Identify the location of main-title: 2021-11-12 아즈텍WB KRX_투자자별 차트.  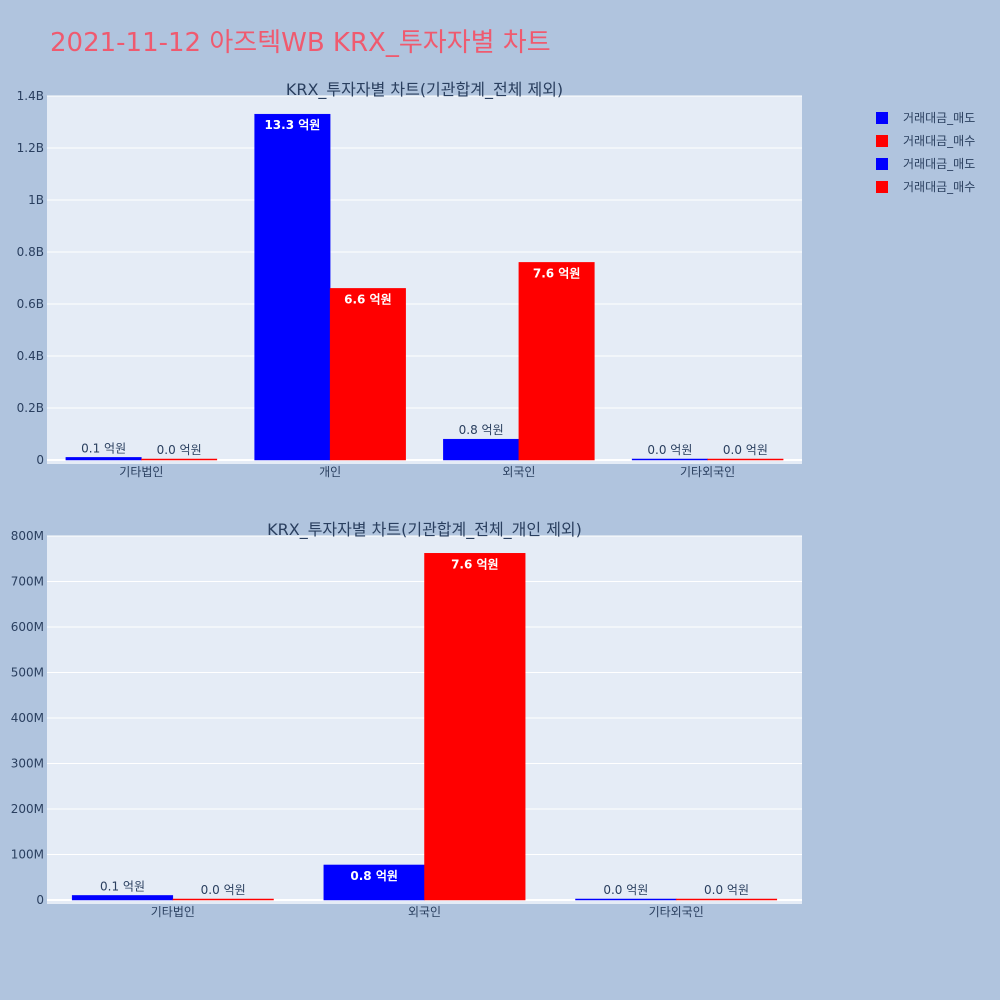
(300, 43).